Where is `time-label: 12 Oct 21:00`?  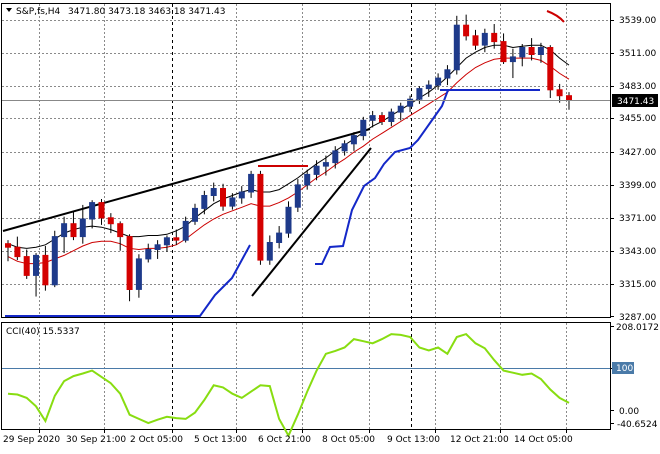
time-label: 12 Oct 21:00 is located at coordinates (479, 440).